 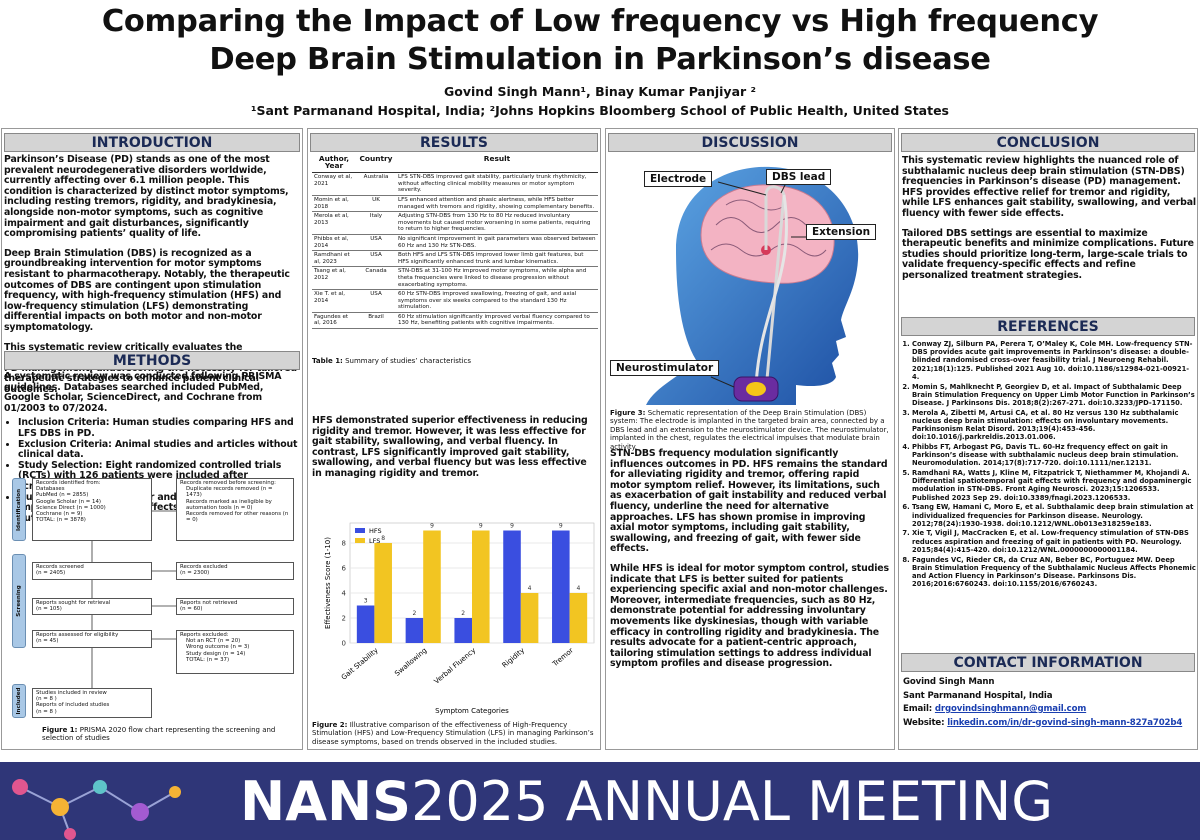 I want to click on figure-label: Electrode, so click(x=678, y=179).